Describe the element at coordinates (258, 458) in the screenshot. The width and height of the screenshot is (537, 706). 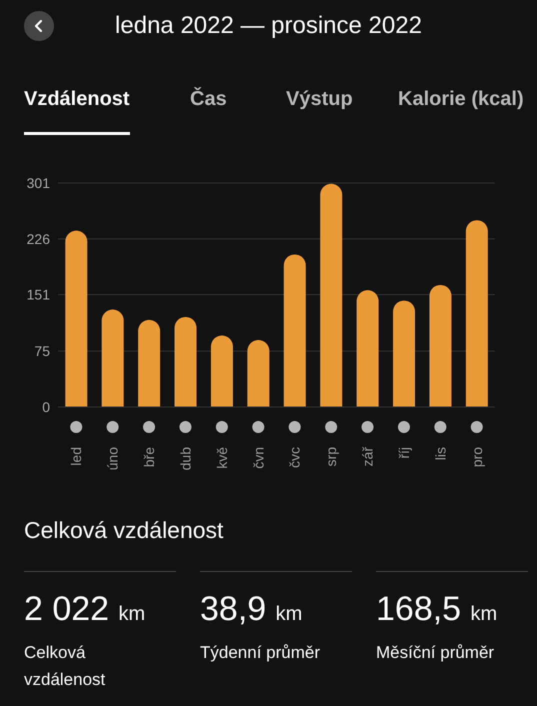
I see `x-tick-label: čvn` at that location.